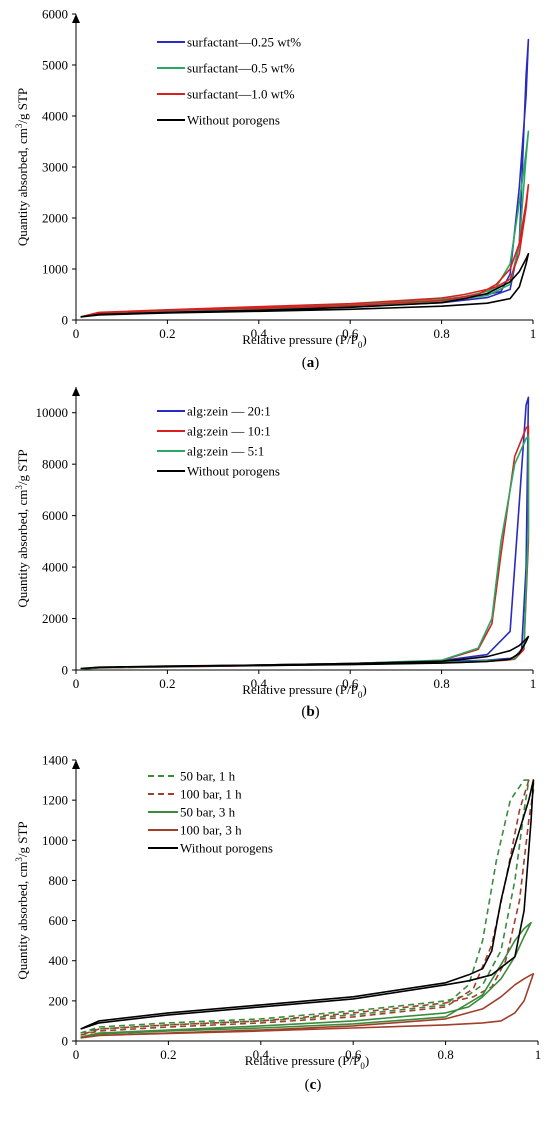 The height and width of the screenshot is (1123, 550). Describe the element at coordinates (59, 880) in the screenshot. I see `y-tick-label: 800` at that location.